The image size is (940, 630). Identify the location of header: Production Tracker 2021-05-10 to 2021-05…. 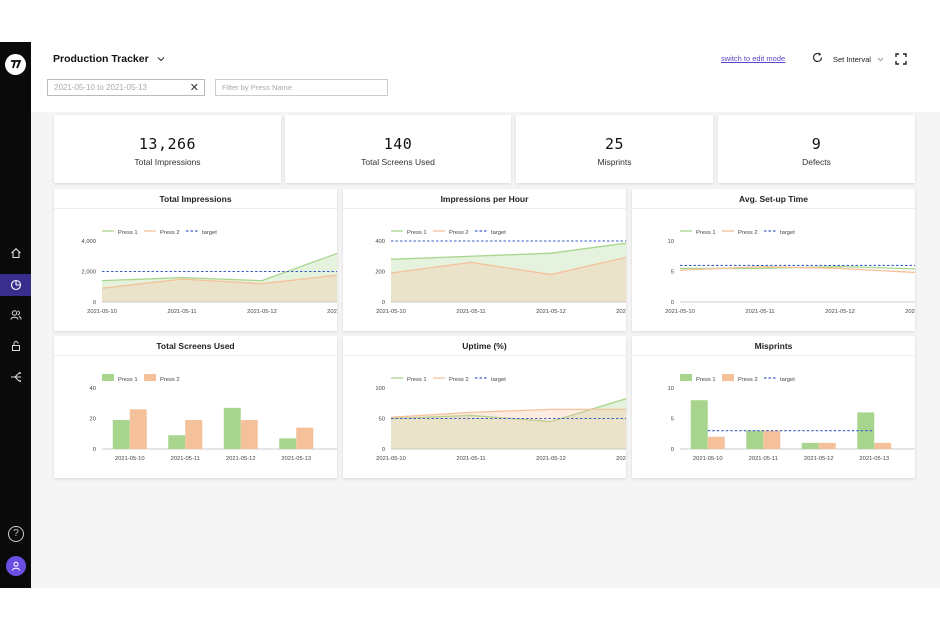
(485, 77).